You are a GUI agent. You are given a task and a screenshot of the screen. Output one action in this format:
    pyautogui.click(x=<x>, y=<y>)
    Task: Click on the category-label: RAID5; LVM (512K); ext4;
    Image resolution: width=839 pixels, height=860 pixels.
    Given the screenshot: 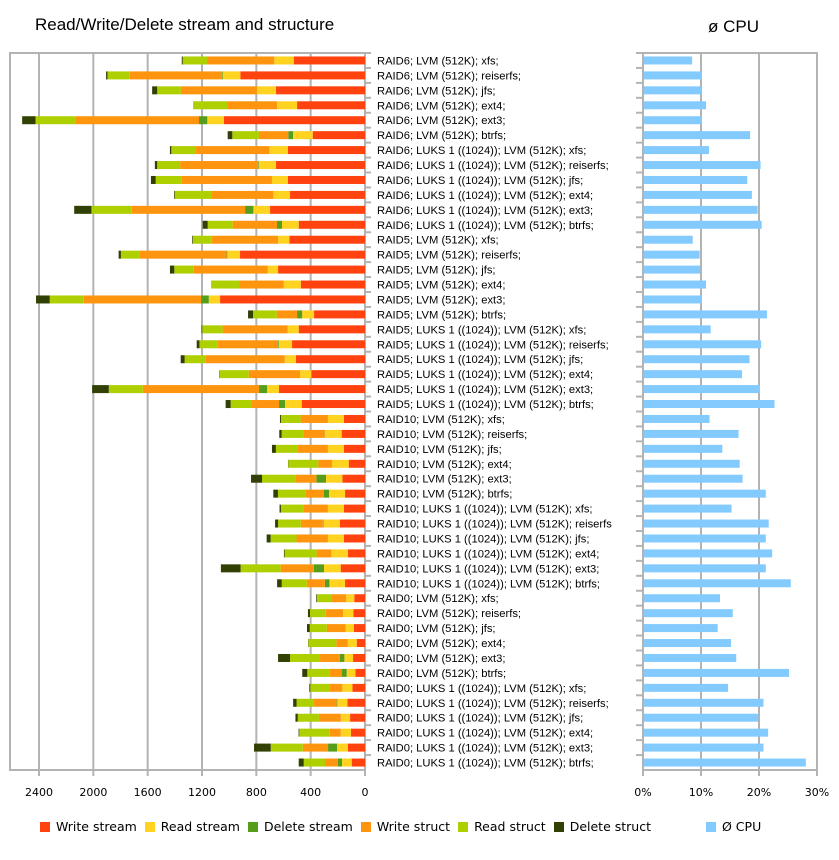 What is the action you would take?
    pyautogui.click(x=441, y=286)
    